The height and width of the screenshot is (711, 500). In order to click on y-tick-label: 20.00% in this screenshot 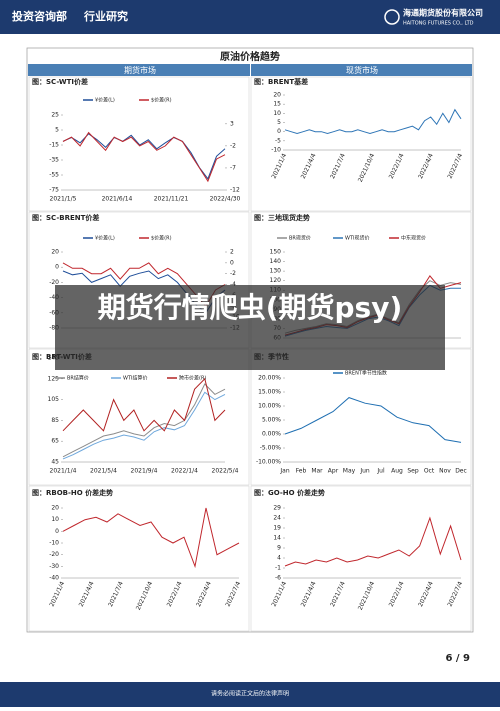, I will do `click(269, 378)`.